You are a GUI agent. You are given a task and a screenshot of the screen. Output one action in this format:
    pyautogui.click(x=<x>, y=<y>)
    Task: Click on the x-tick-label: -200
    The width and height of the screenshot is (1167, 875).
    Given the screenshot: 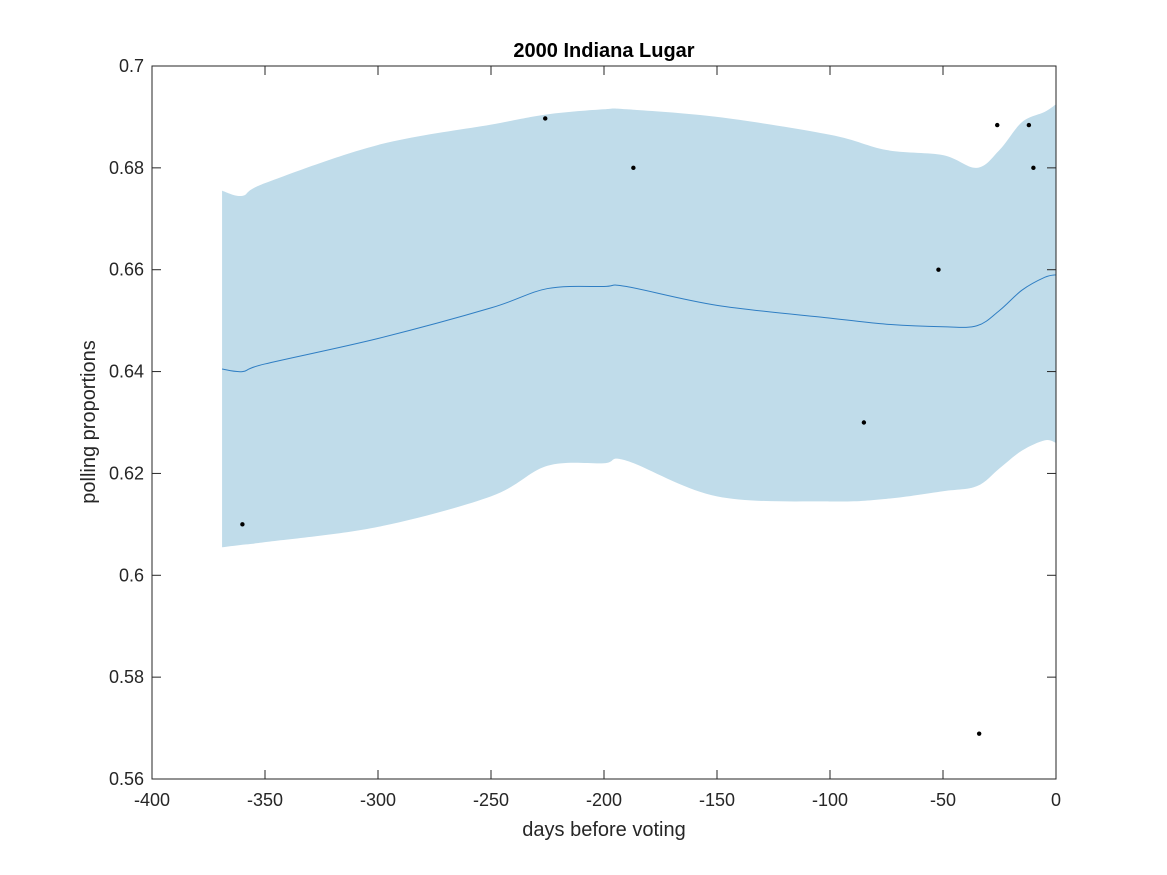 What is the action you would take?
    pyautogui.click(x=604, y=800)
    